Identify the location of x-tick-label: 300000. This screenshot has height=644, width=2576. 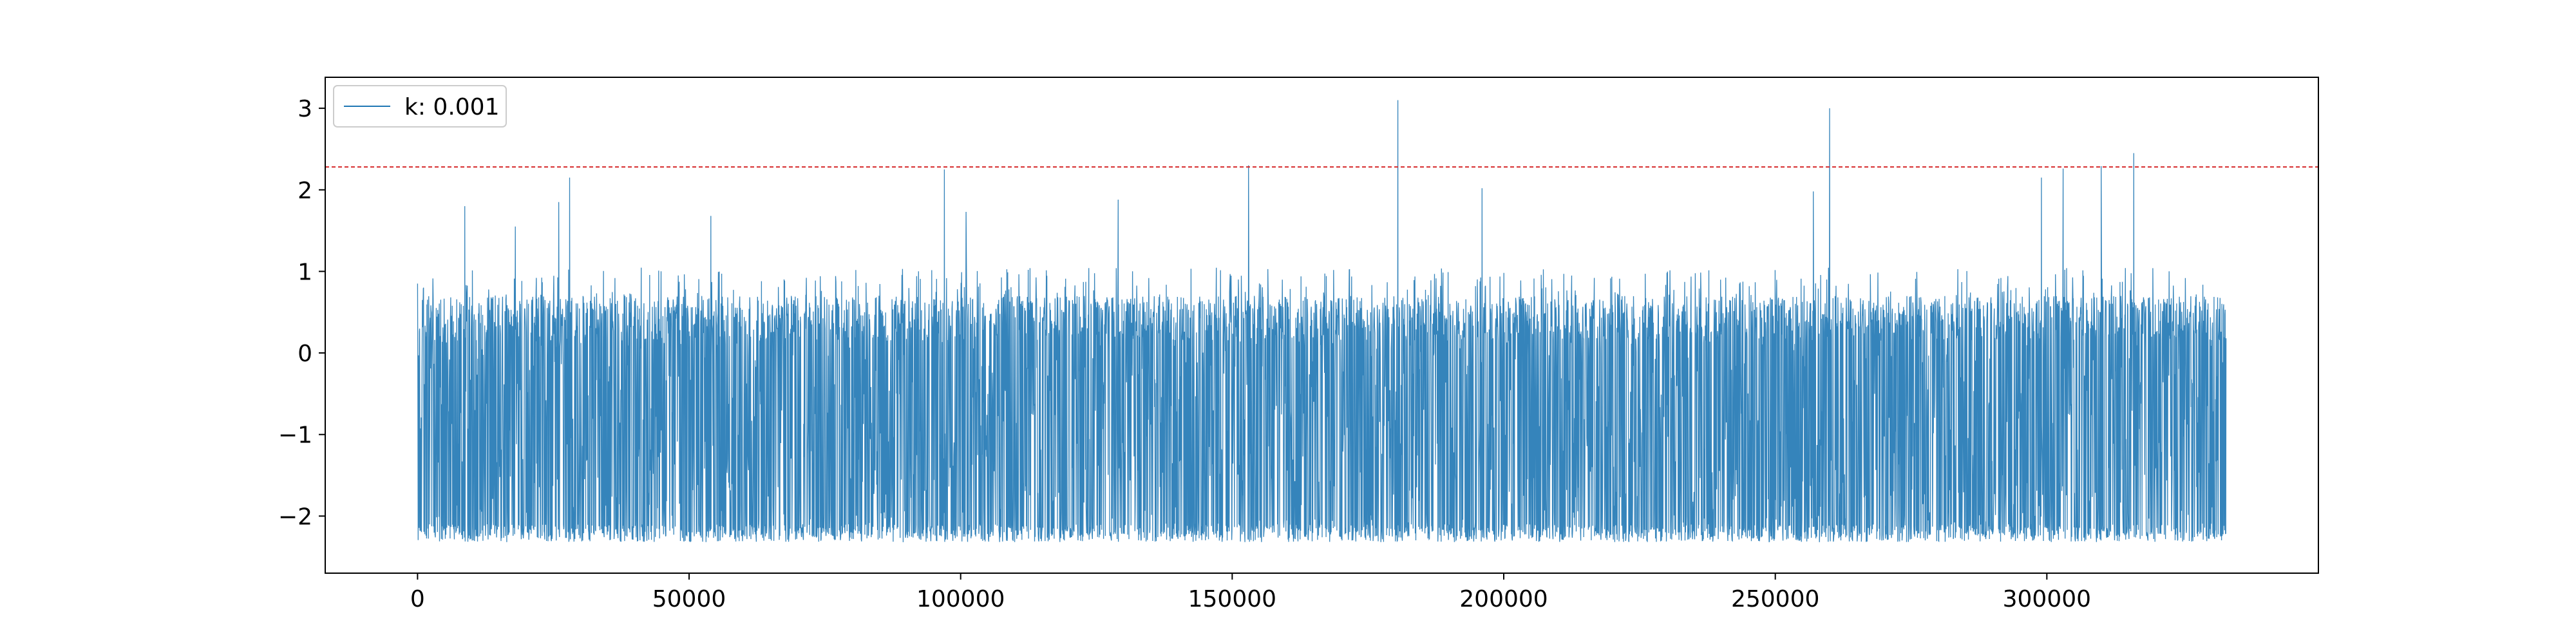
(2047, 599).